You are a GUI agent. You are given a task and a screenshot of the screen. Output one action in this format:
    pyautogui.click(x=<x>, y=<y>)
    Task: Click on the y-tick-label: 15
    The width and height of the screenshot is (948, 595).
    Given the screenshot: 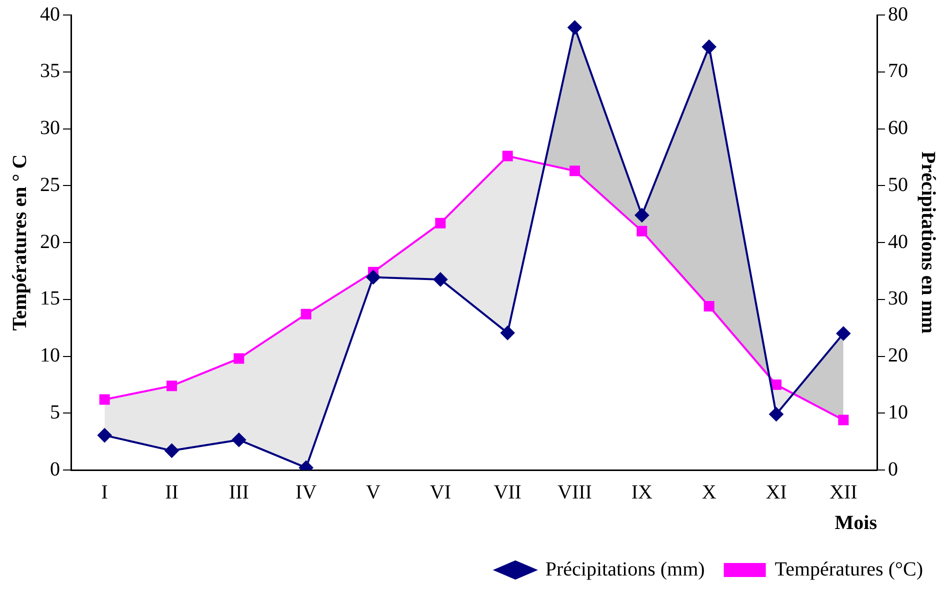 What is the action you would take?
    pyautogui.click(x=50, y=299)
    